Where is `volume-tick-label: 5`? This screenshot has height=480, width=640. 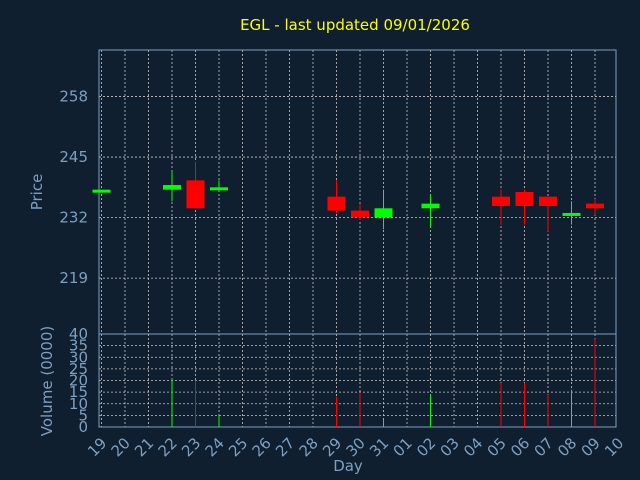 volume-tick-label: 5 is located at coordinates (83, 415).